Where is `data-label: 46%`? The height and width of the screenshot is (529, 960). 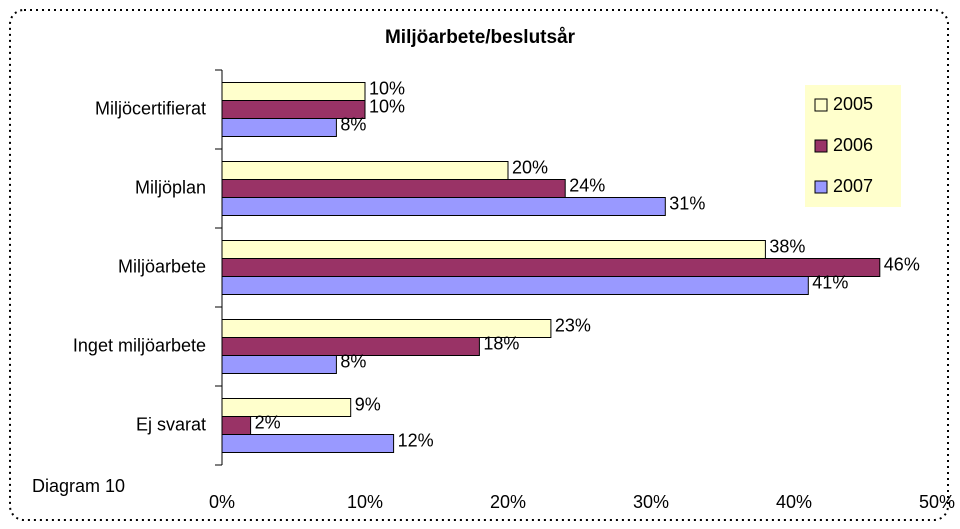 data-label: 46% is located at coordinates (902, 264).